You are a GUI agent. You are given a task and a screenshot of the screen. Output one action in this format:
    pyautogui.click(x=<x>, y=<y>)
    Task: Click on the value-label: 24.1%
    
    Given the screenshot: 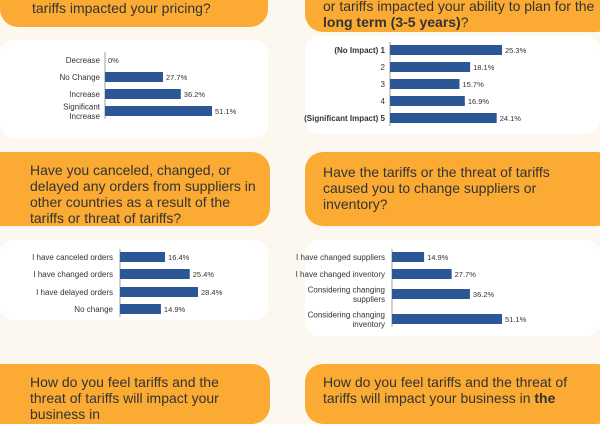 What is the action you would take?
    pyautogui.click(x=511, y=118)
    